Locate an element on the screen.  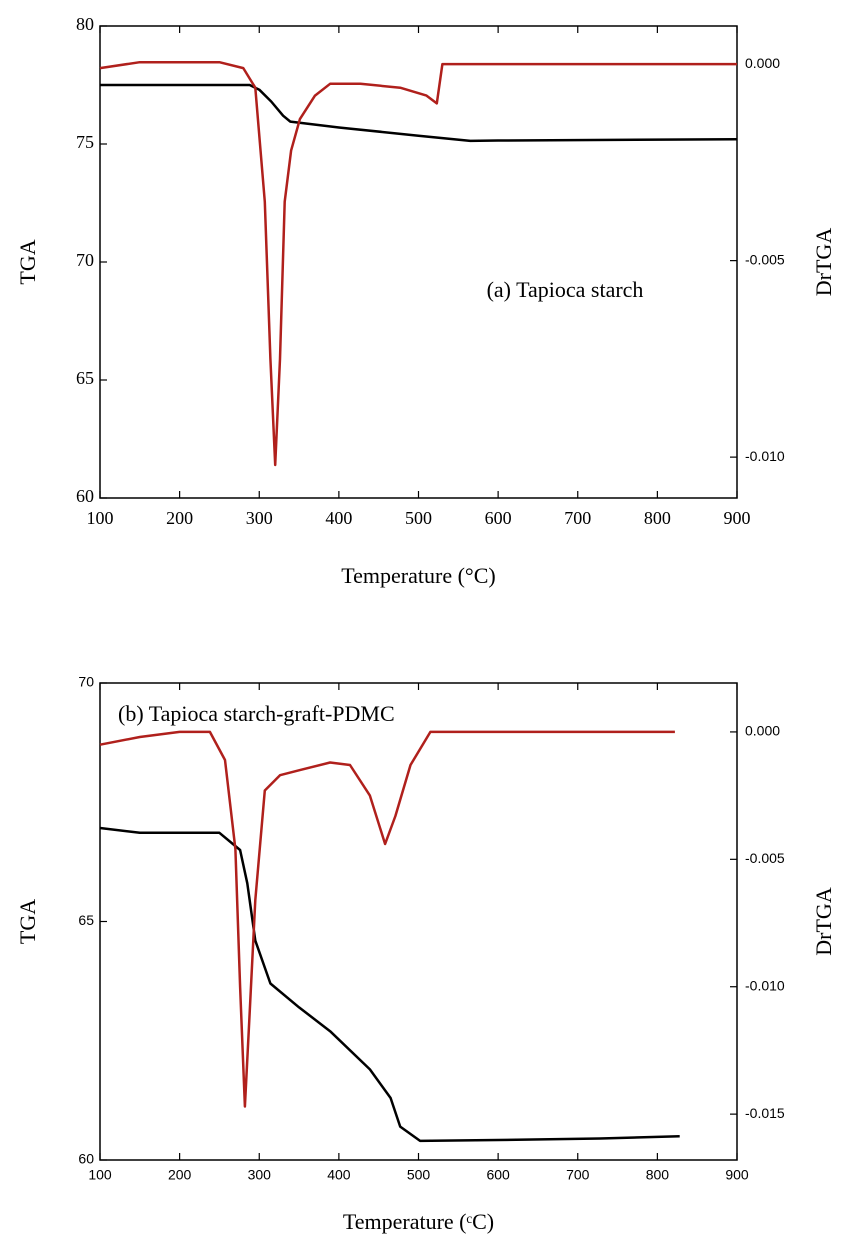
x-axis-title: Temperature (°C) is located at coordinates (418, 575).